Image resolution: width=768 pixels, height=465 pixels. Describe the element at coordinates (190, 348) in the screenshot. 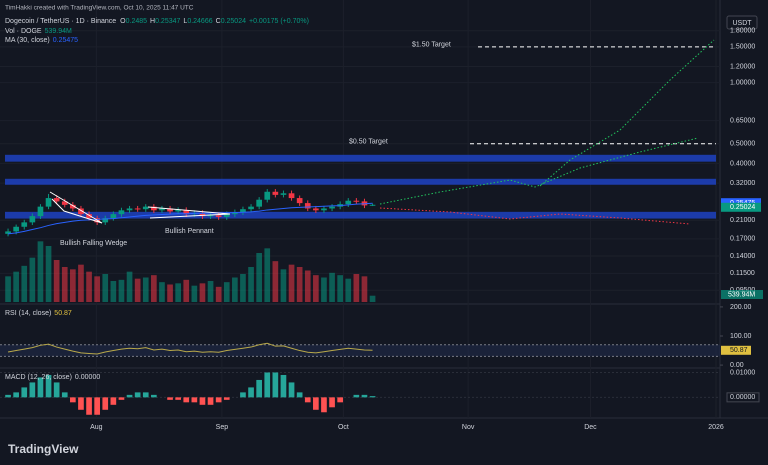

I see `rsi-line` at that location.